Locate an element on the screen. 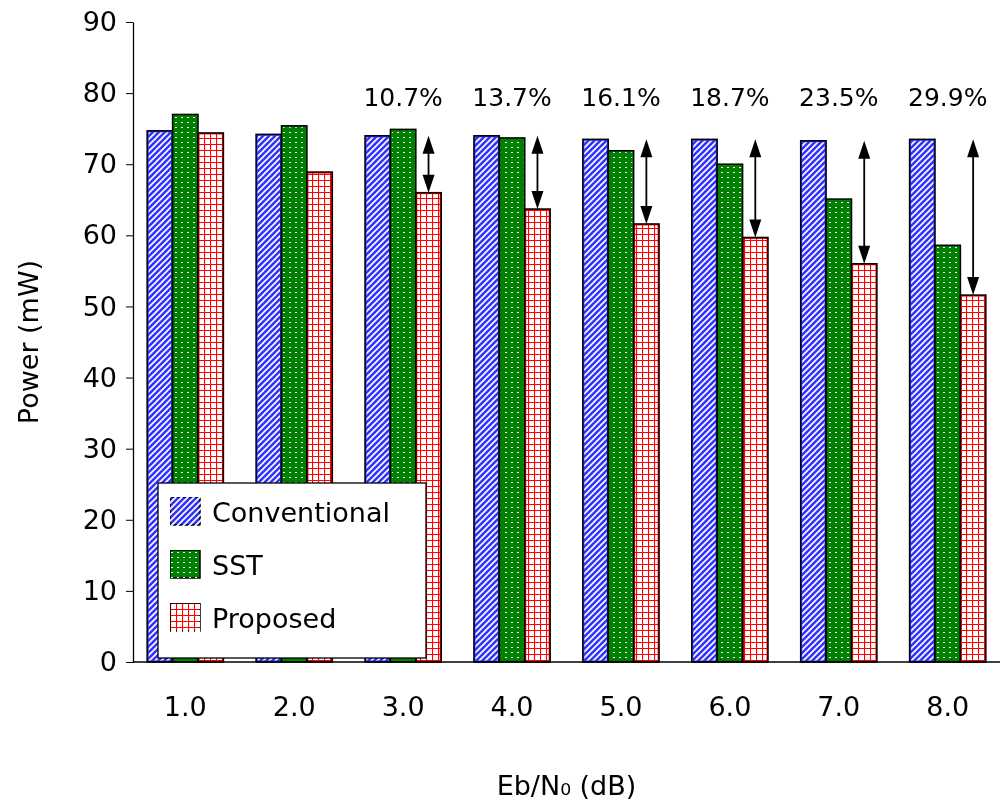 Image resolution: width=1008 pixels, height=812 pixels. y-axis-title: Power (mW) is located at coordinates (28, 342).